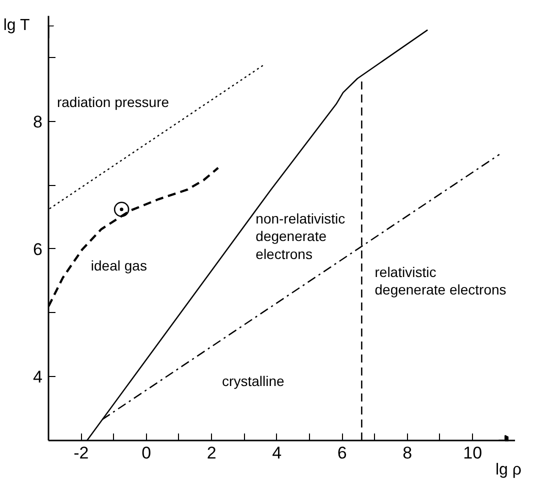 This screenshot has height=493, width=545. I want to click on annotation: ideal gas, so click(118, 266).